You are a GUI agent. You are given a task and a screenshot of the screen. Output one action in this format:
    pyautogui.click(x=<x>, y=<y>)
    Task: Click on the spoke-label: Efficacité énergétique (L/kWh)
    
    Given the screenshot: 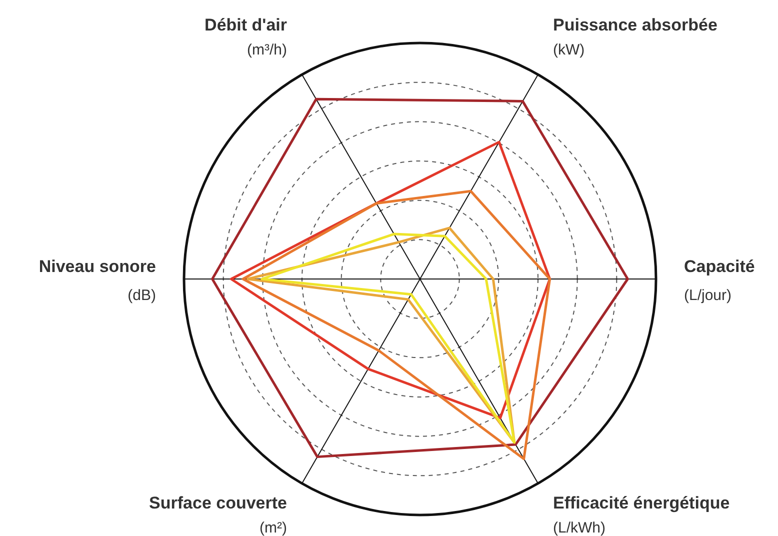 What is the action you would take?
    pyautogui.click(x=641, y=514)
    